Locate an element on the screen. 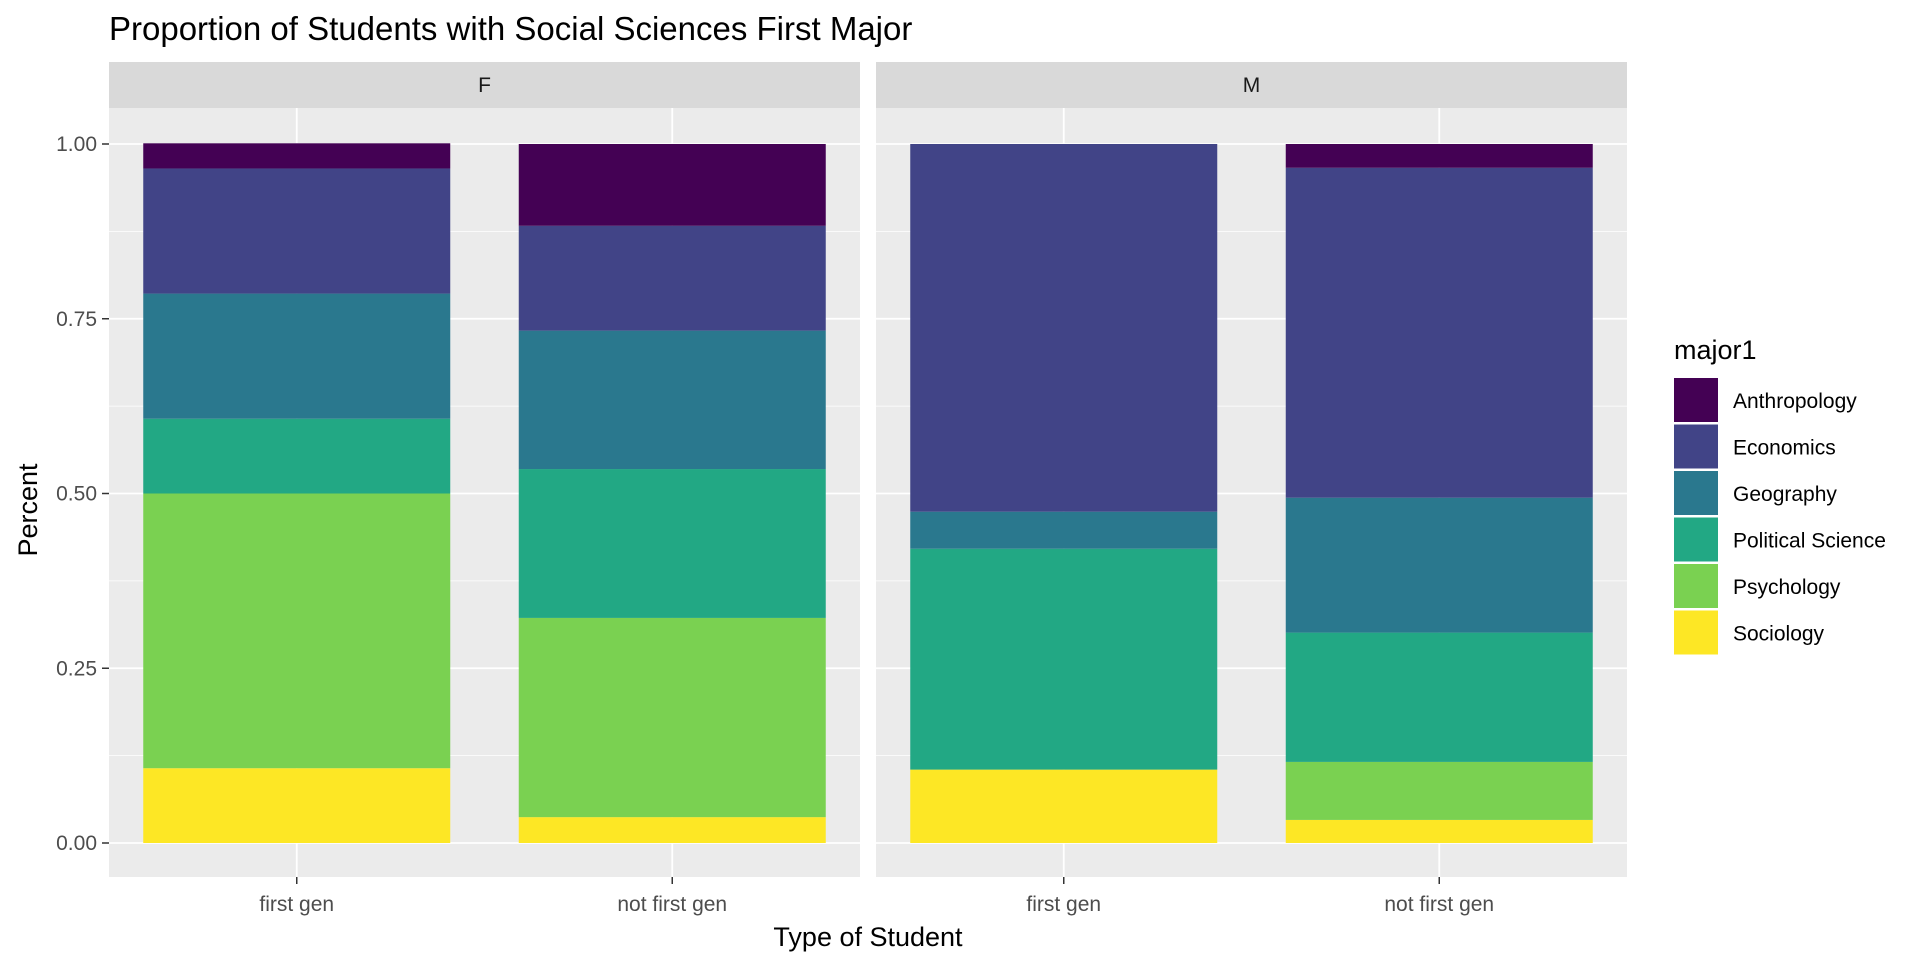  legend-label: Psychology is located at coordinates (1787, 587).